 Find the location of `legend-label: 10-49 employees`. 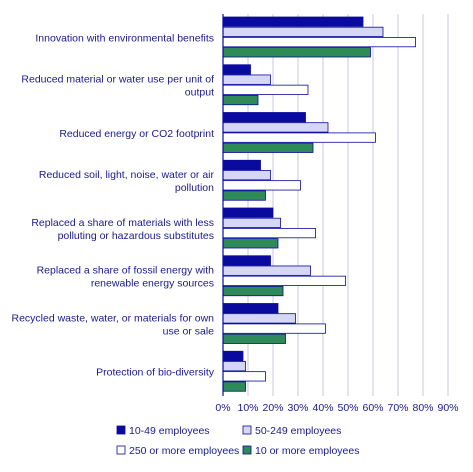

legend-label: 10-49 employees is located at coordinates (169, 431).